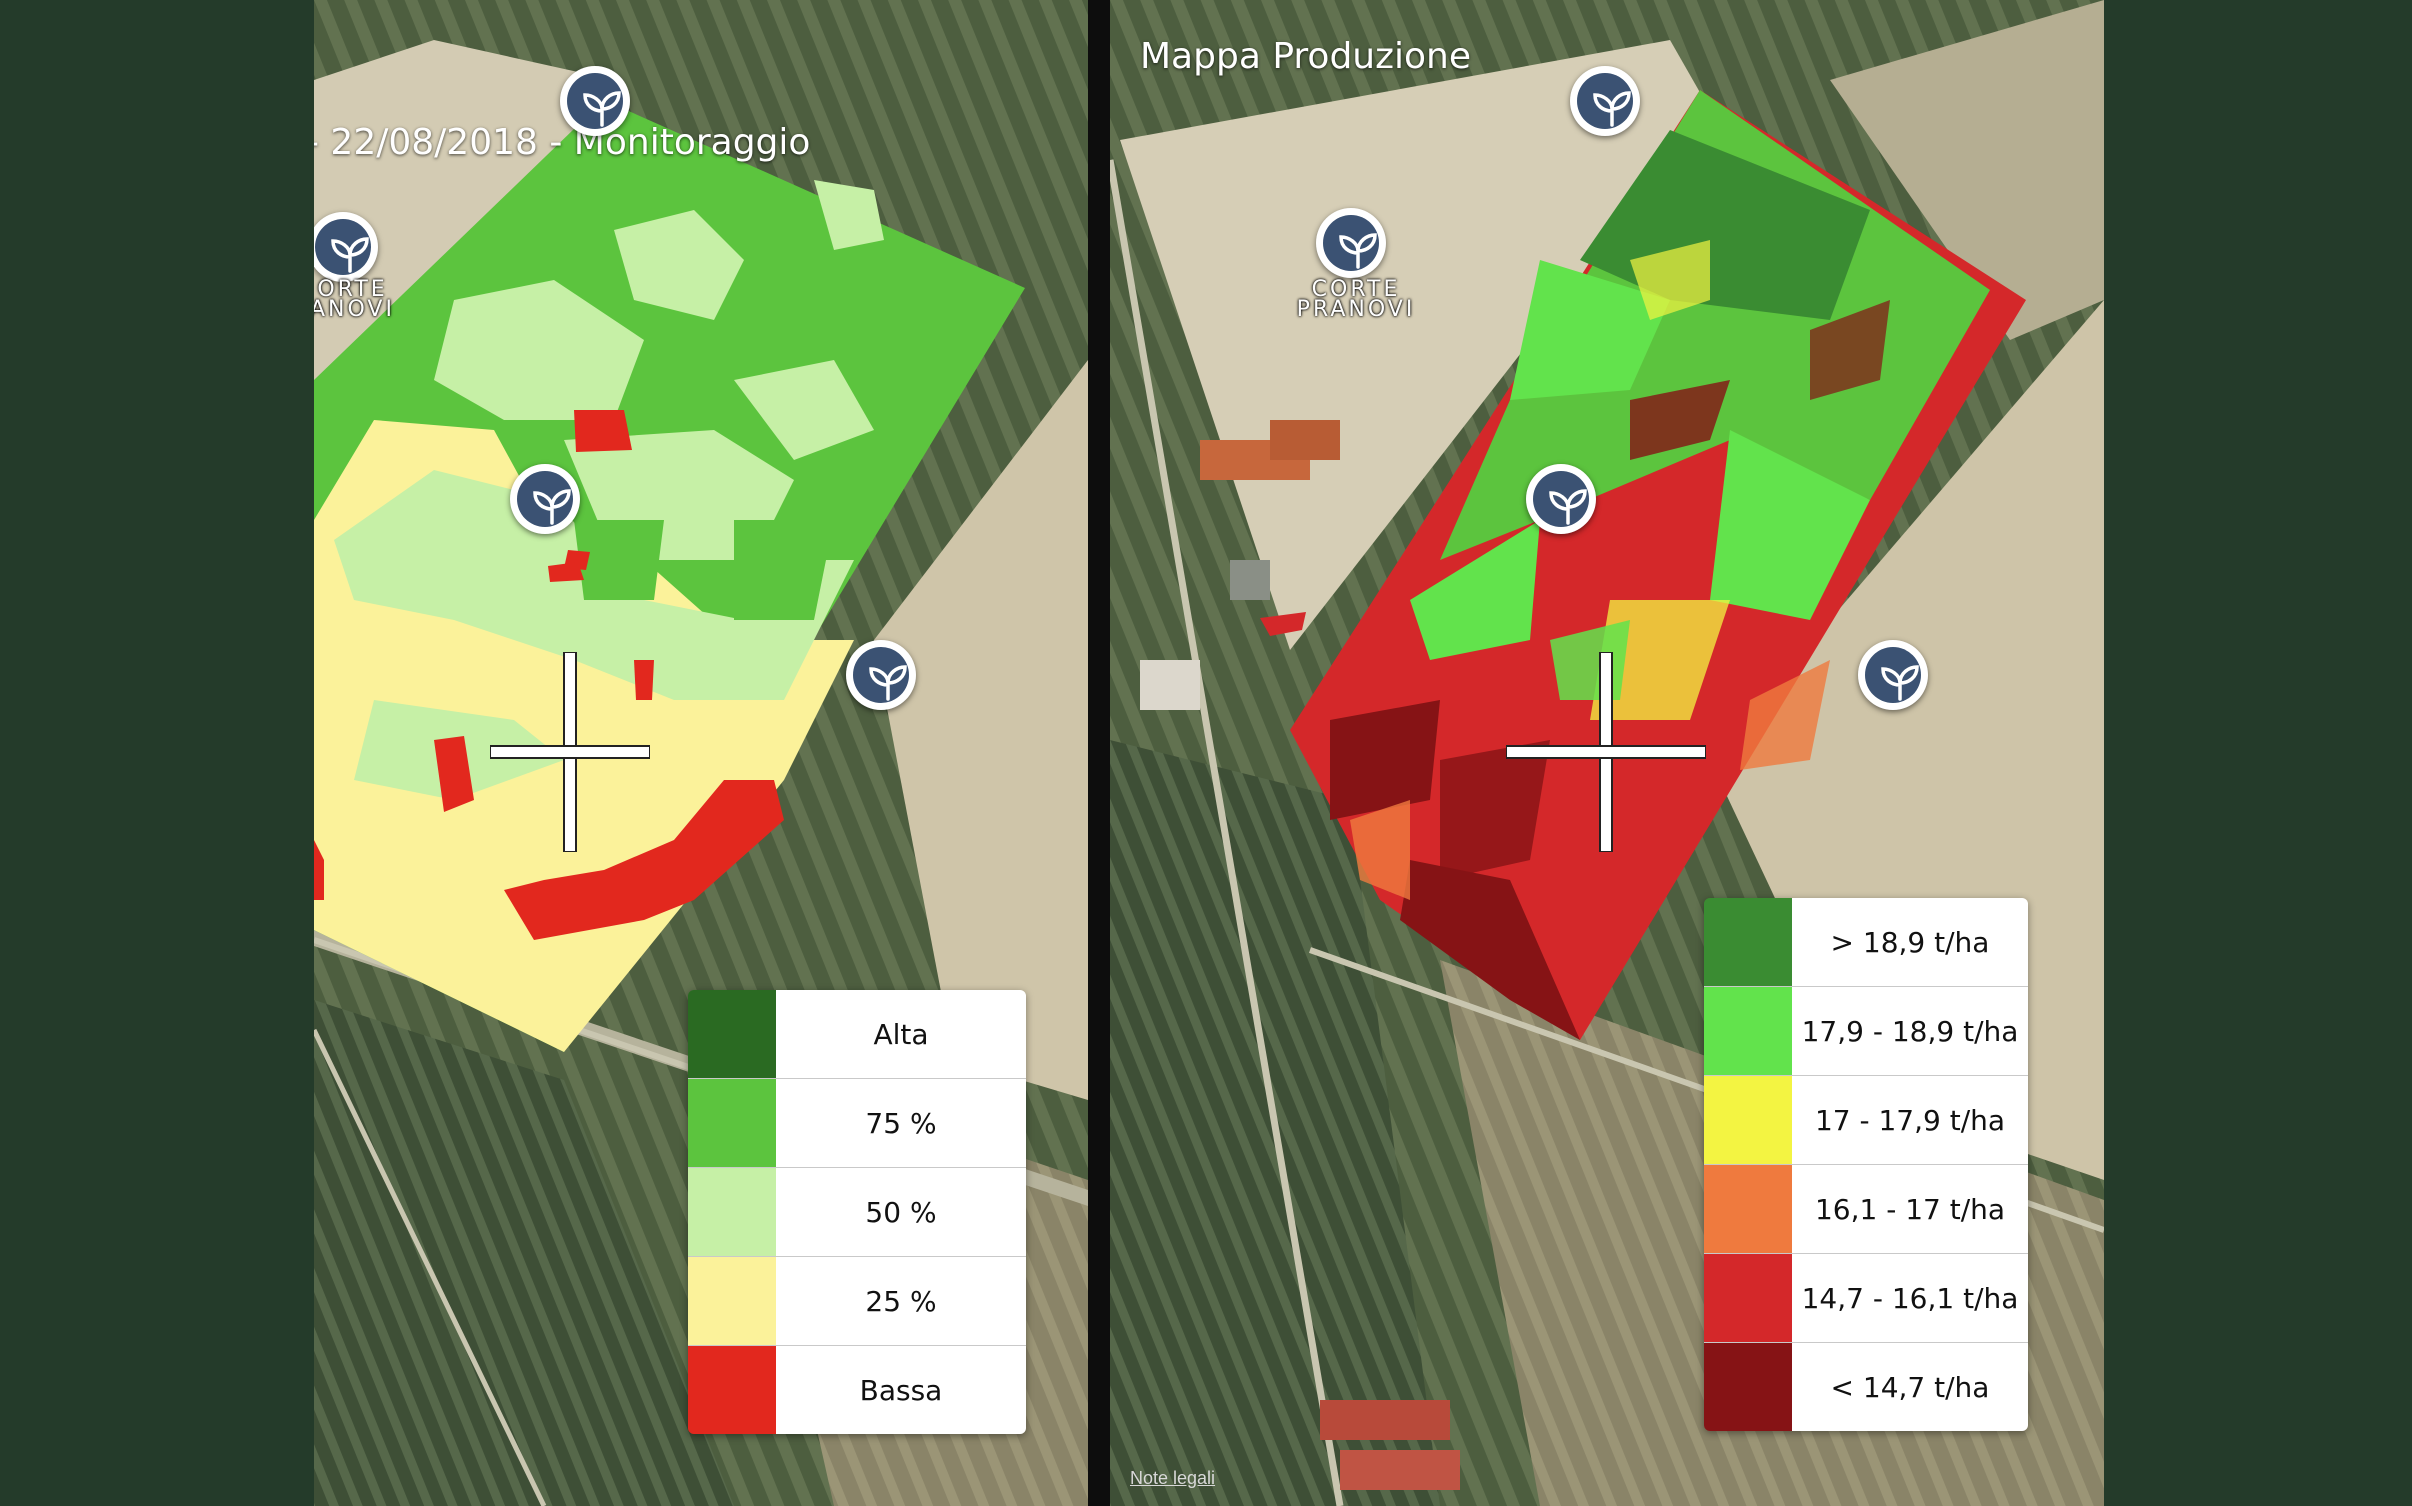 This screenshot has width=2412, height=1506. I want to click on legend-label: 17,9 - 18,9 t/ha, so click(1910, 1031).